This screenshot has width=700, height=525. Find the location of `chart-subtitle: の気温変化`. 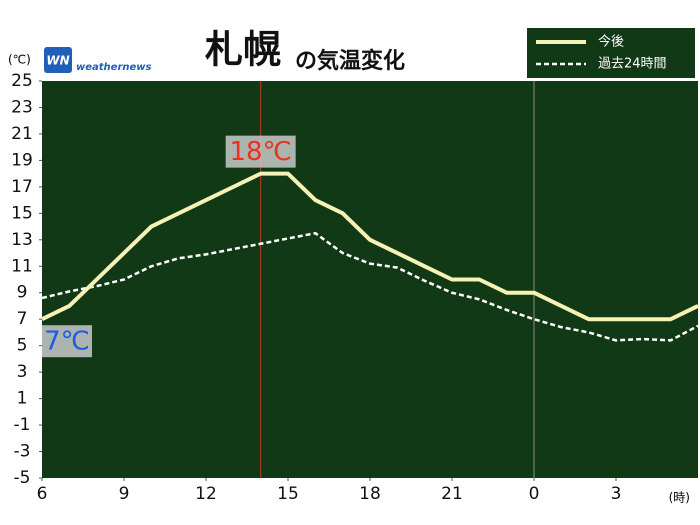

chart-subtitle: の気温変化 is located at coordinates (350, 61).